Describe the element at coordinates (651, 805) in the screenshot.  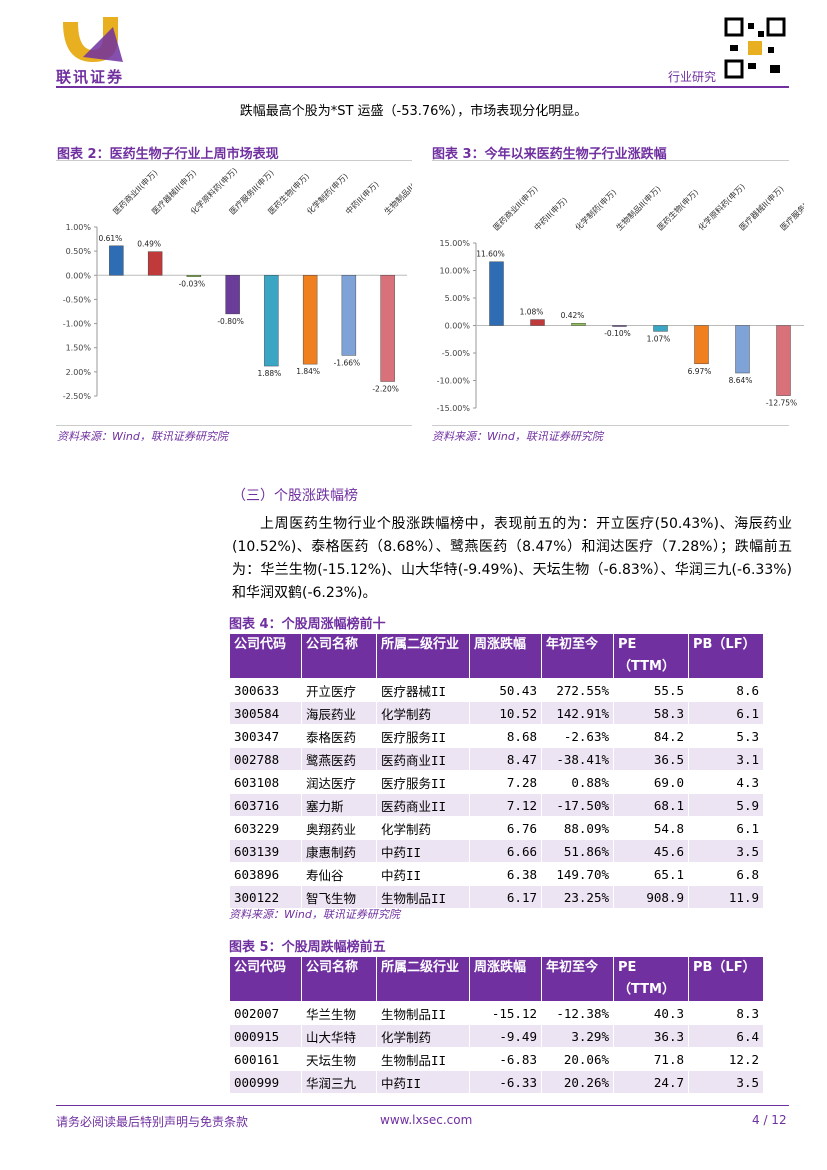
I see `cell: 68.1` at that location.